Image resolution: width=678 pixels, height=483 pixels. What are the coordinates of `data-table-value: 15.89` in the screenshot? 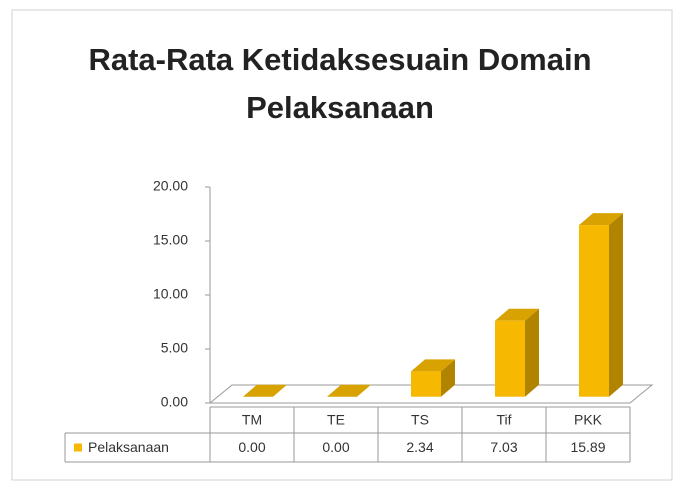 It's located at (587, 447).